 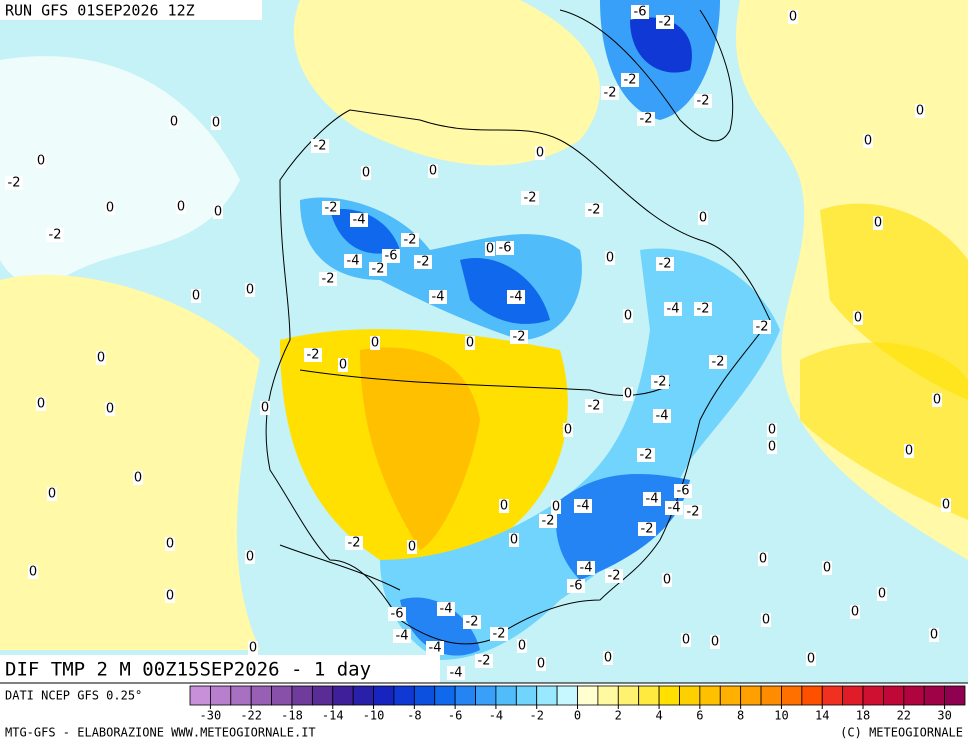 I want to click on colorbar-tick-label: 22, so click(x=904, y=716).